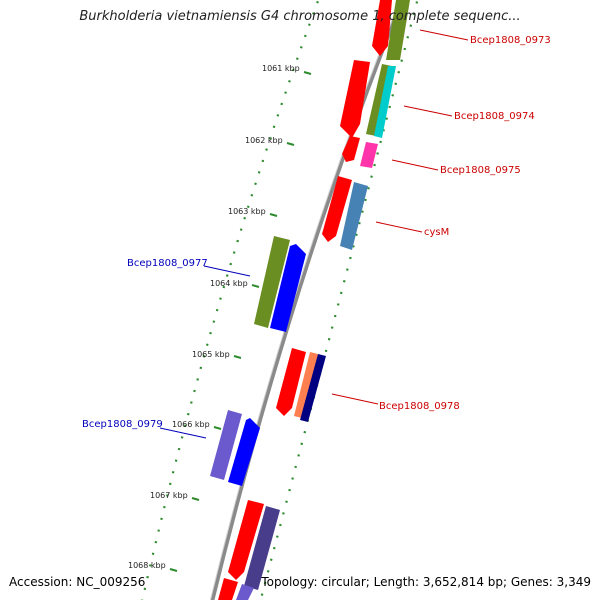 Image resolution: width=600 pixels, height=600 pixels. I want to click on kbp-label: 1064 kbp, so click(229, 283).